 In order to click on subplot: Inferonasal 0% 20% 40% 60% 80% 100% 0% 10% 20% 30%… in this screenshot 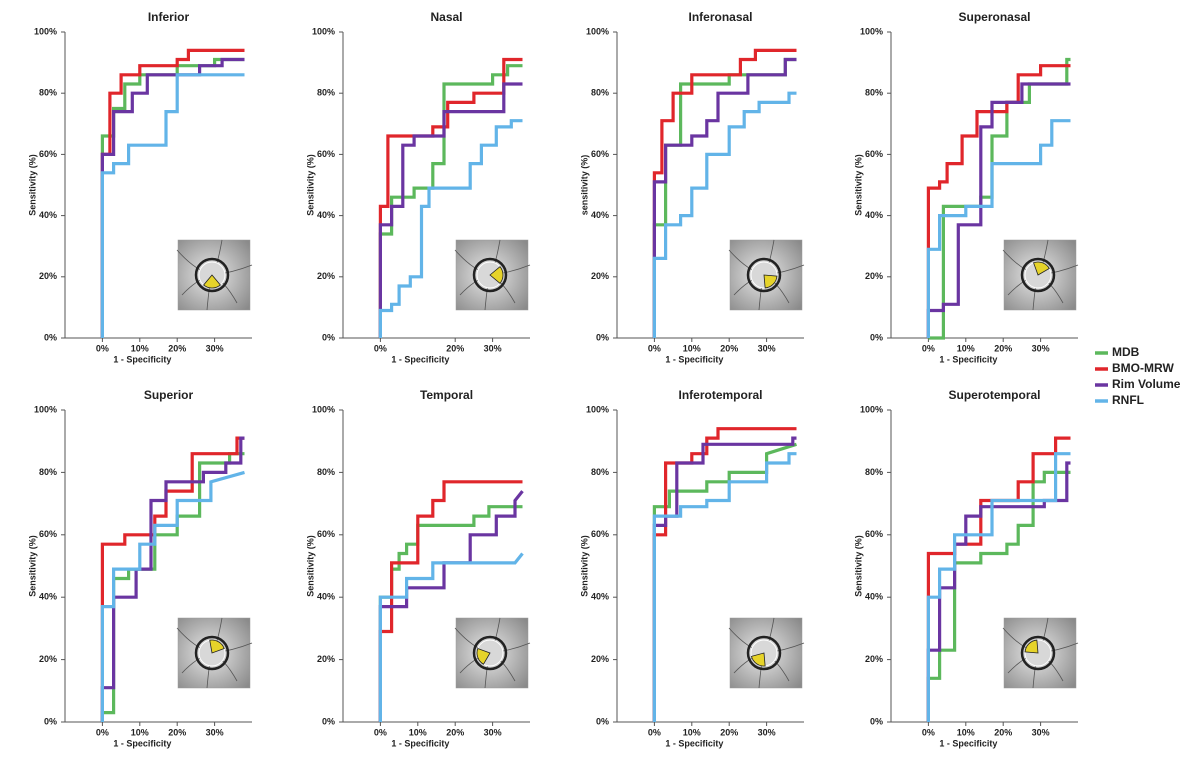, I will do `click(692, 187)`.